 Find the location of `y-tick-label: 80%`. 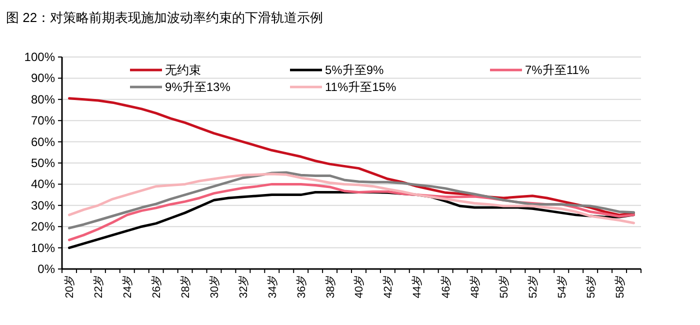

y-tick-label: 80% is located at coordinates (43, 99).